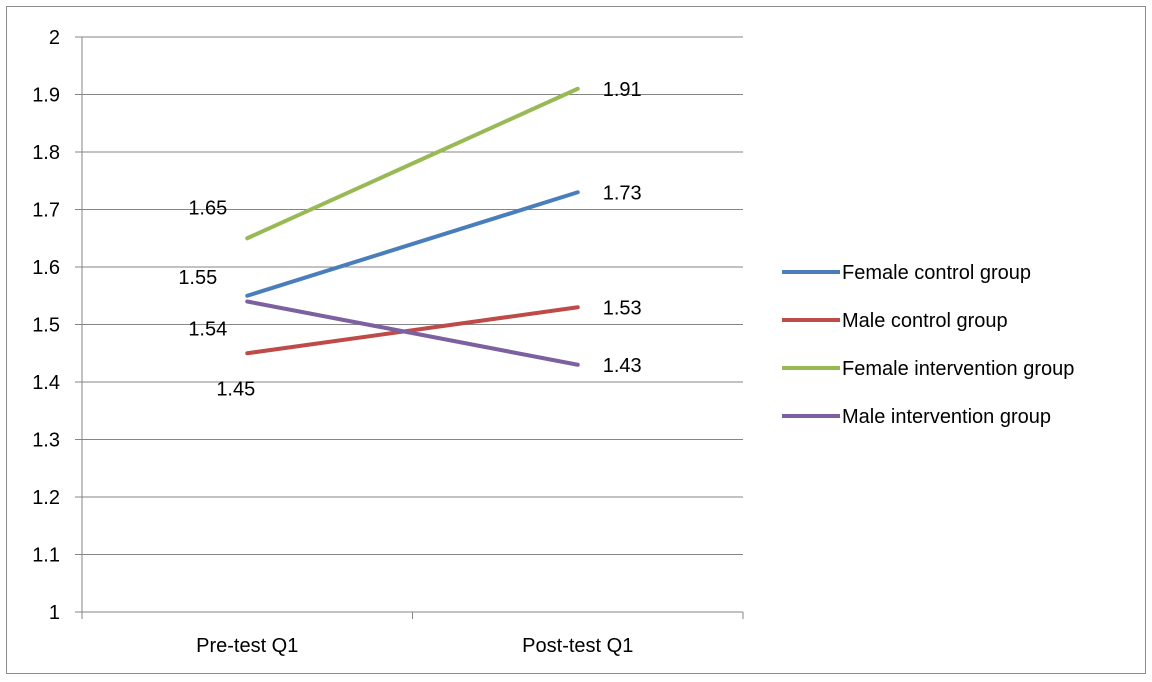 The image size is (1152, 682). Describe the element at coordinates (207, 330) in the screenshot. I see `data-label: 1.54` at that location.